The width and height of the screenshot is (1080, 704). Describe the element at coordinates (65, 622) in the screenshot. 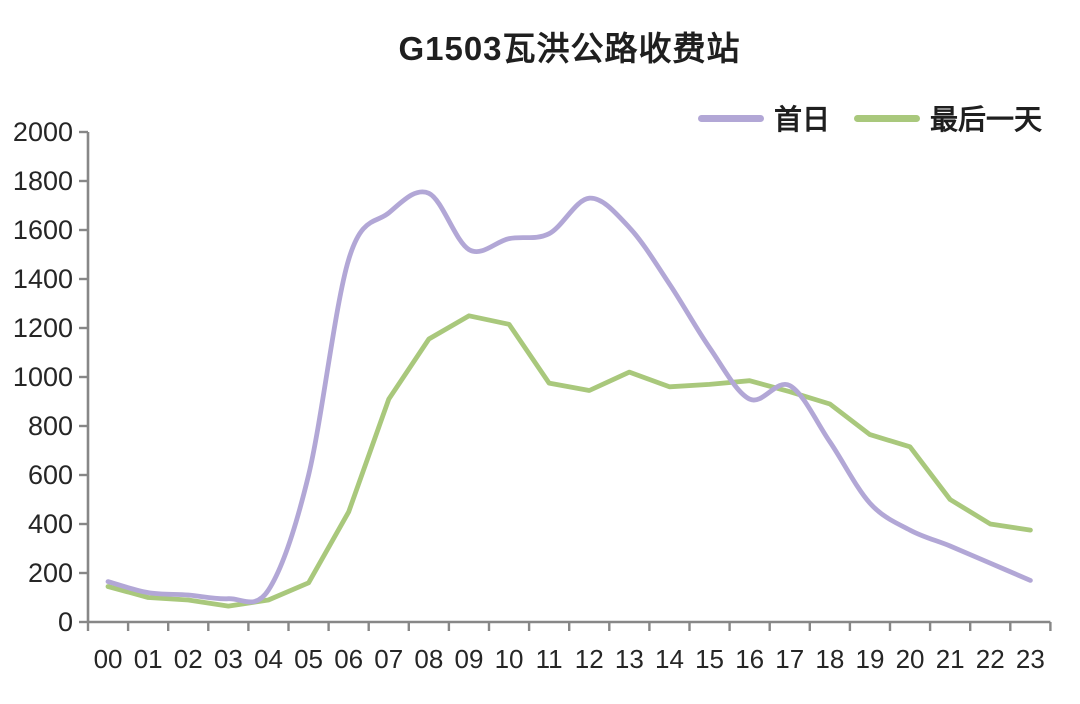

I see `y-axis-tick-label: 0` at that location.